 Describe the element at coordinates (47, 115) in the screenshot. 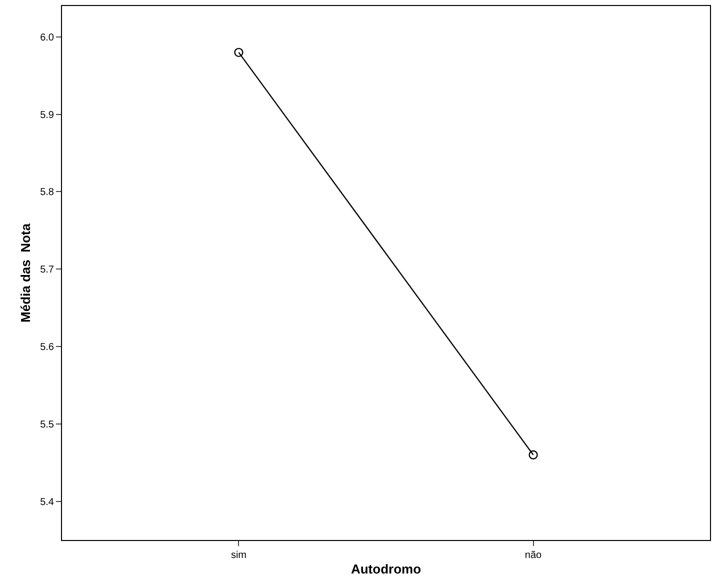

I see `y-tick-label: 5.9` at that location.